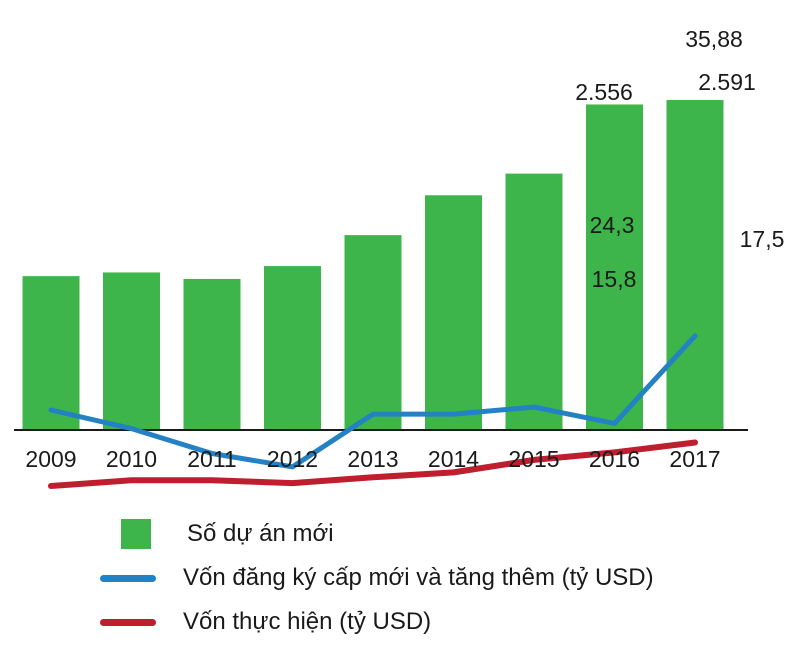 This screenshot has height=668, width=800. What do you see at coordinates (614, 459) in the screenshot?
I see `x-tick-2016: 2016` at bounding box center [614, 459].